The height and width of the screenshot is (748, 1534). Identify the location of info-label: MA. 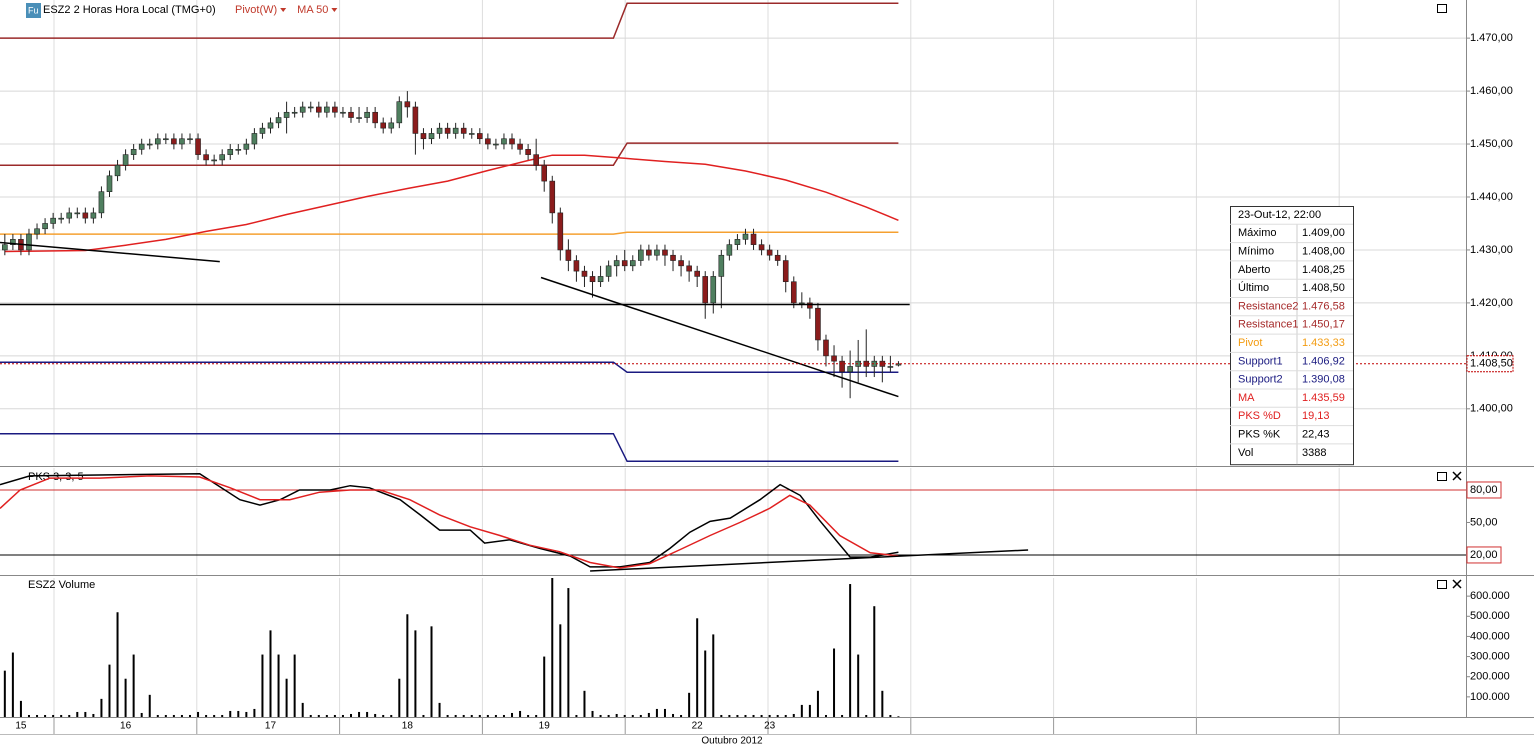
(1246, 398).